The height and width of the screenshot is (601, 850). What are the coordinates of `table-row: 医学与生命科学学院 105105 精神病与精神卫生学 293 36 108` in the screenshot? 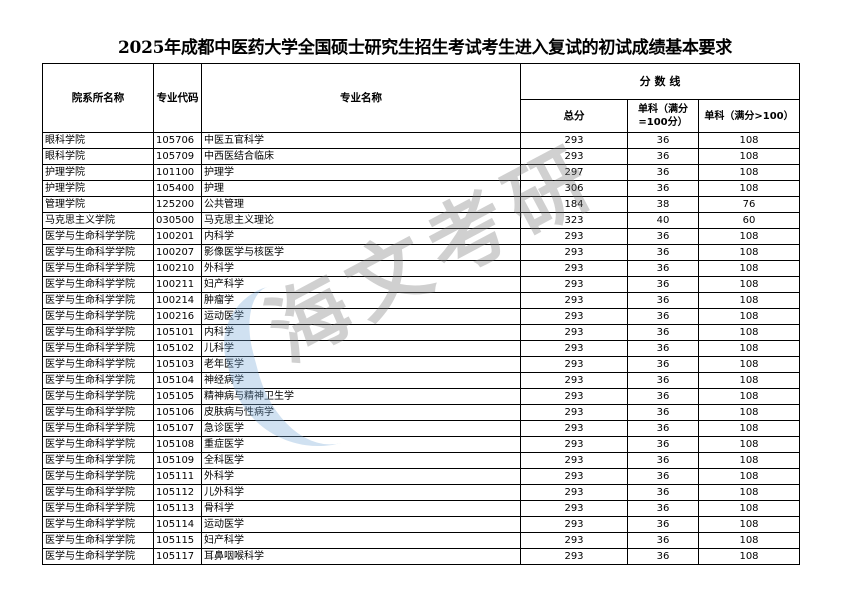 It's located at (421, 396).